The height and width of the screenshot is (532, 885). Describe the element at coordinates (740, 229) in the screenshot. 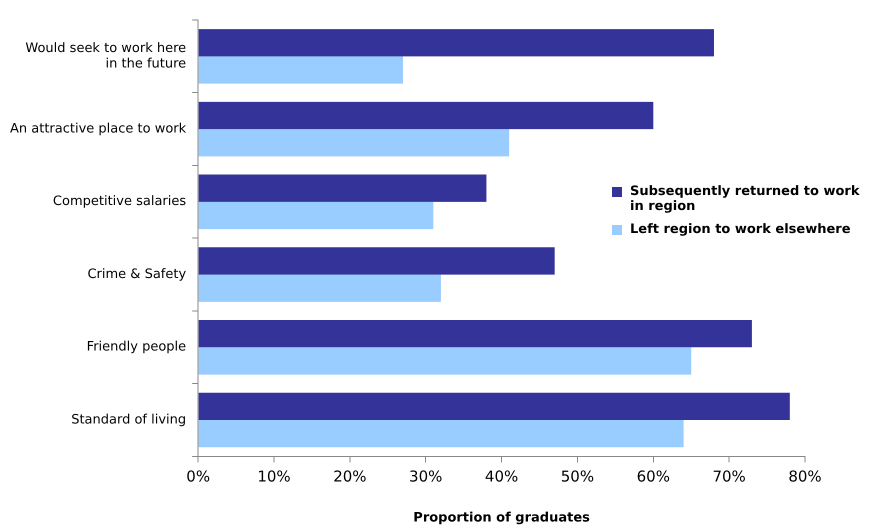

I see `legend-label: Left region to work elsewhere` at that location.